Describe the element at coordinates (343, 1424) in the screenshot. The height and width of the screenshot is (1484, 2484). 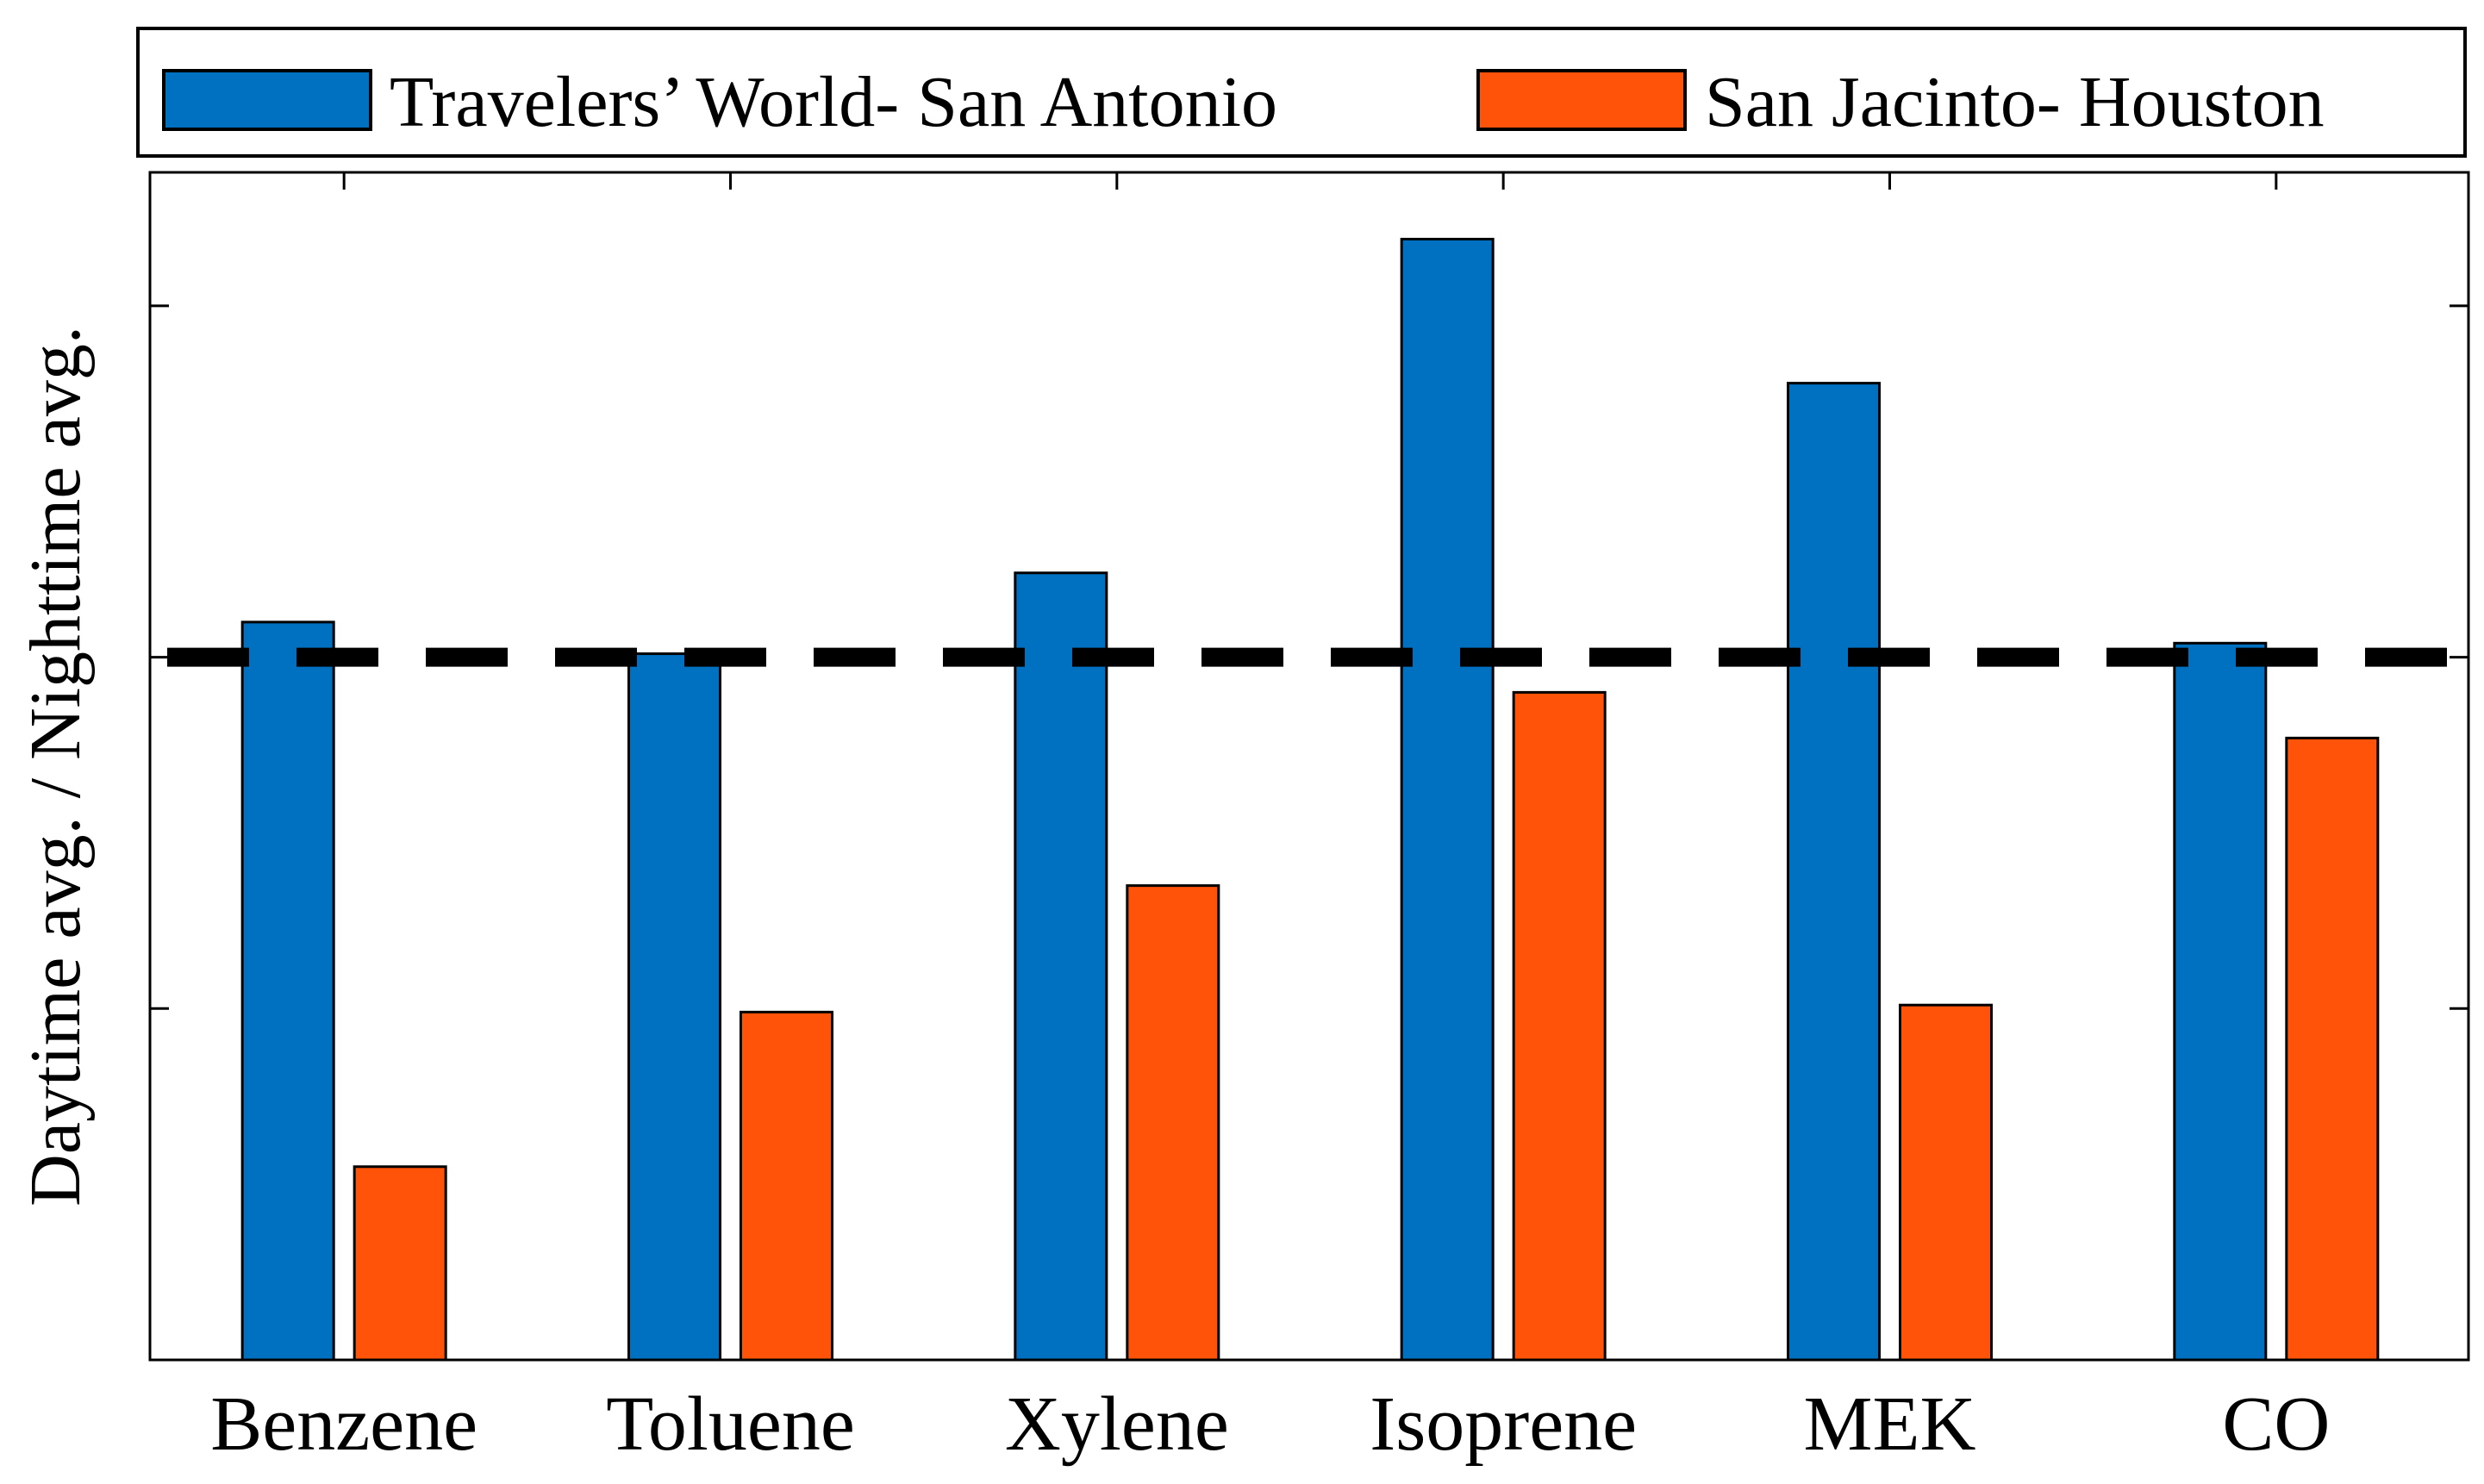
I see `x-tick-label-benzene: Benzene` at that location.